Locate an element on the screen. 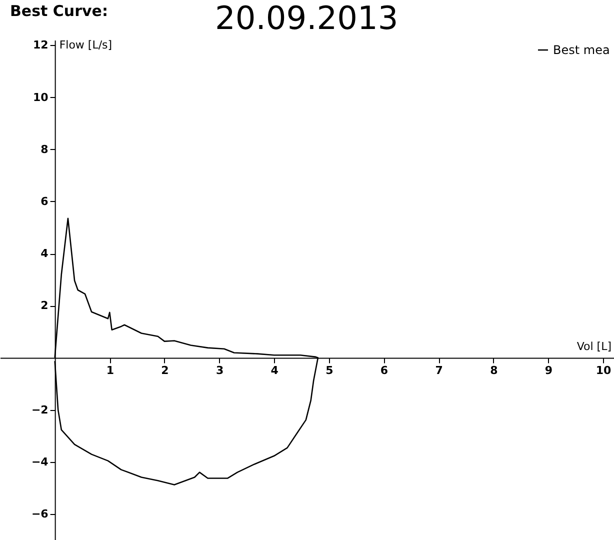  y-tick-label: 8 is located at coordinates (44, 149).